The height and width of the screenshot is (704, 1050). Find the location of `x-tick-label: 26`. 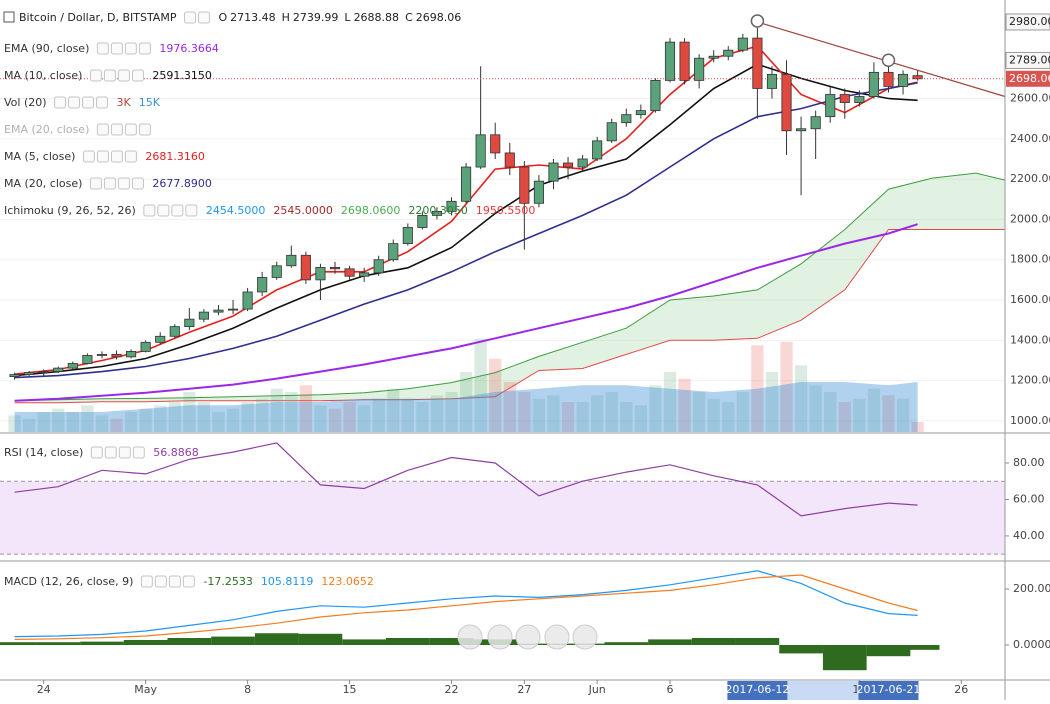

x-tick-label: 26 is located at coordinates (961, 689).